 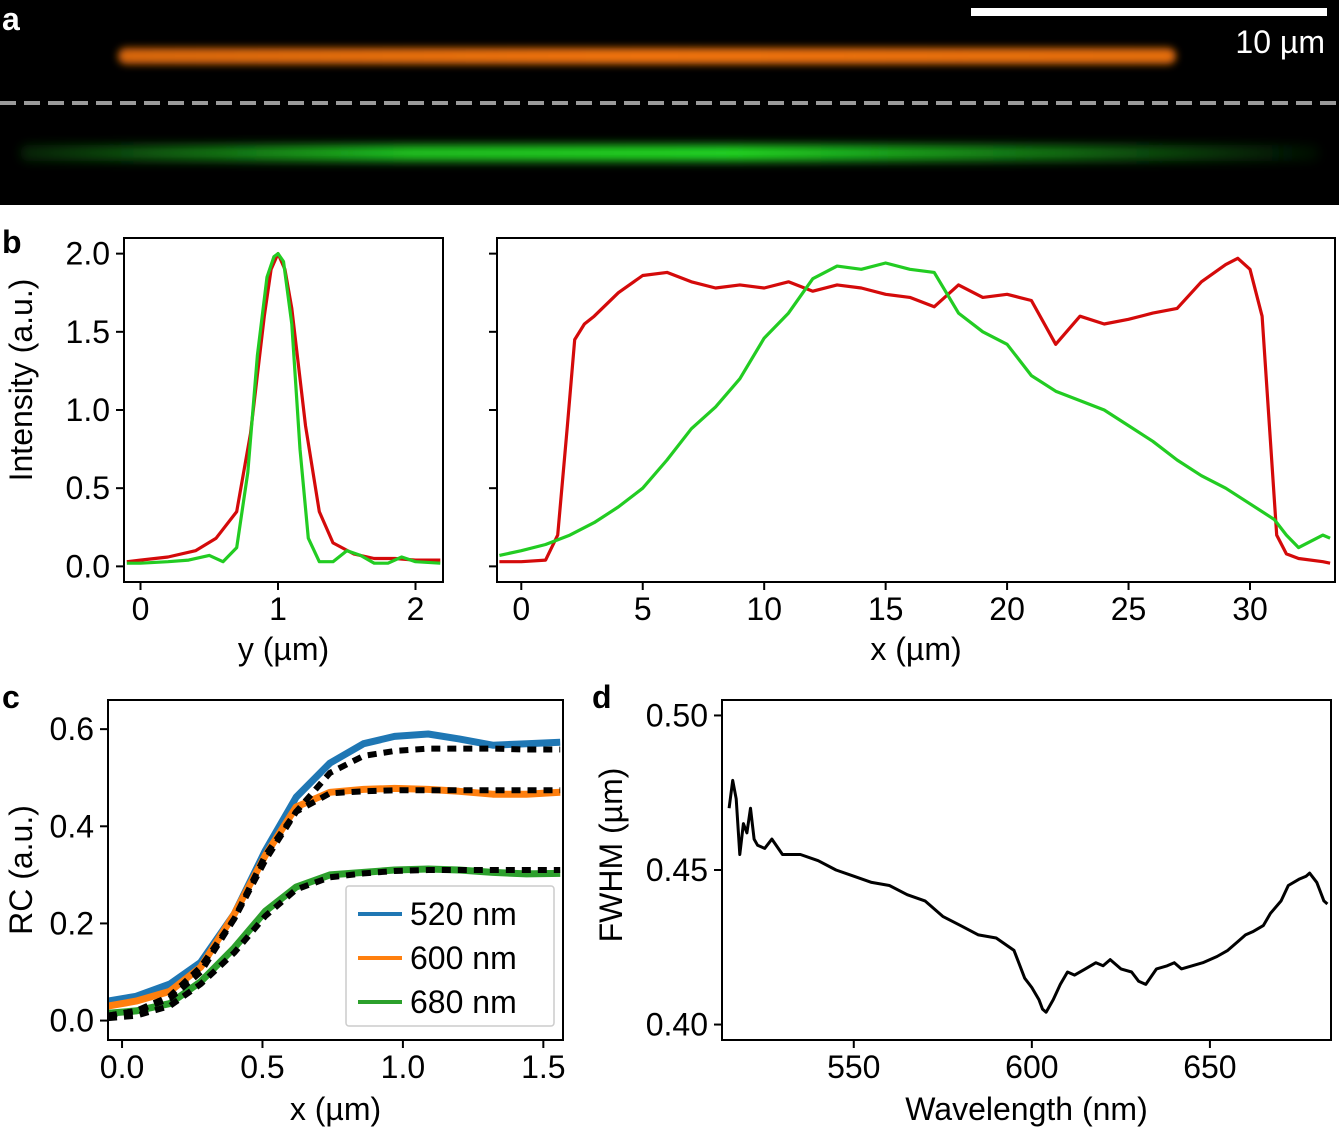 I want to click on x-tick-label: 550, so click(x=853, y=1067).